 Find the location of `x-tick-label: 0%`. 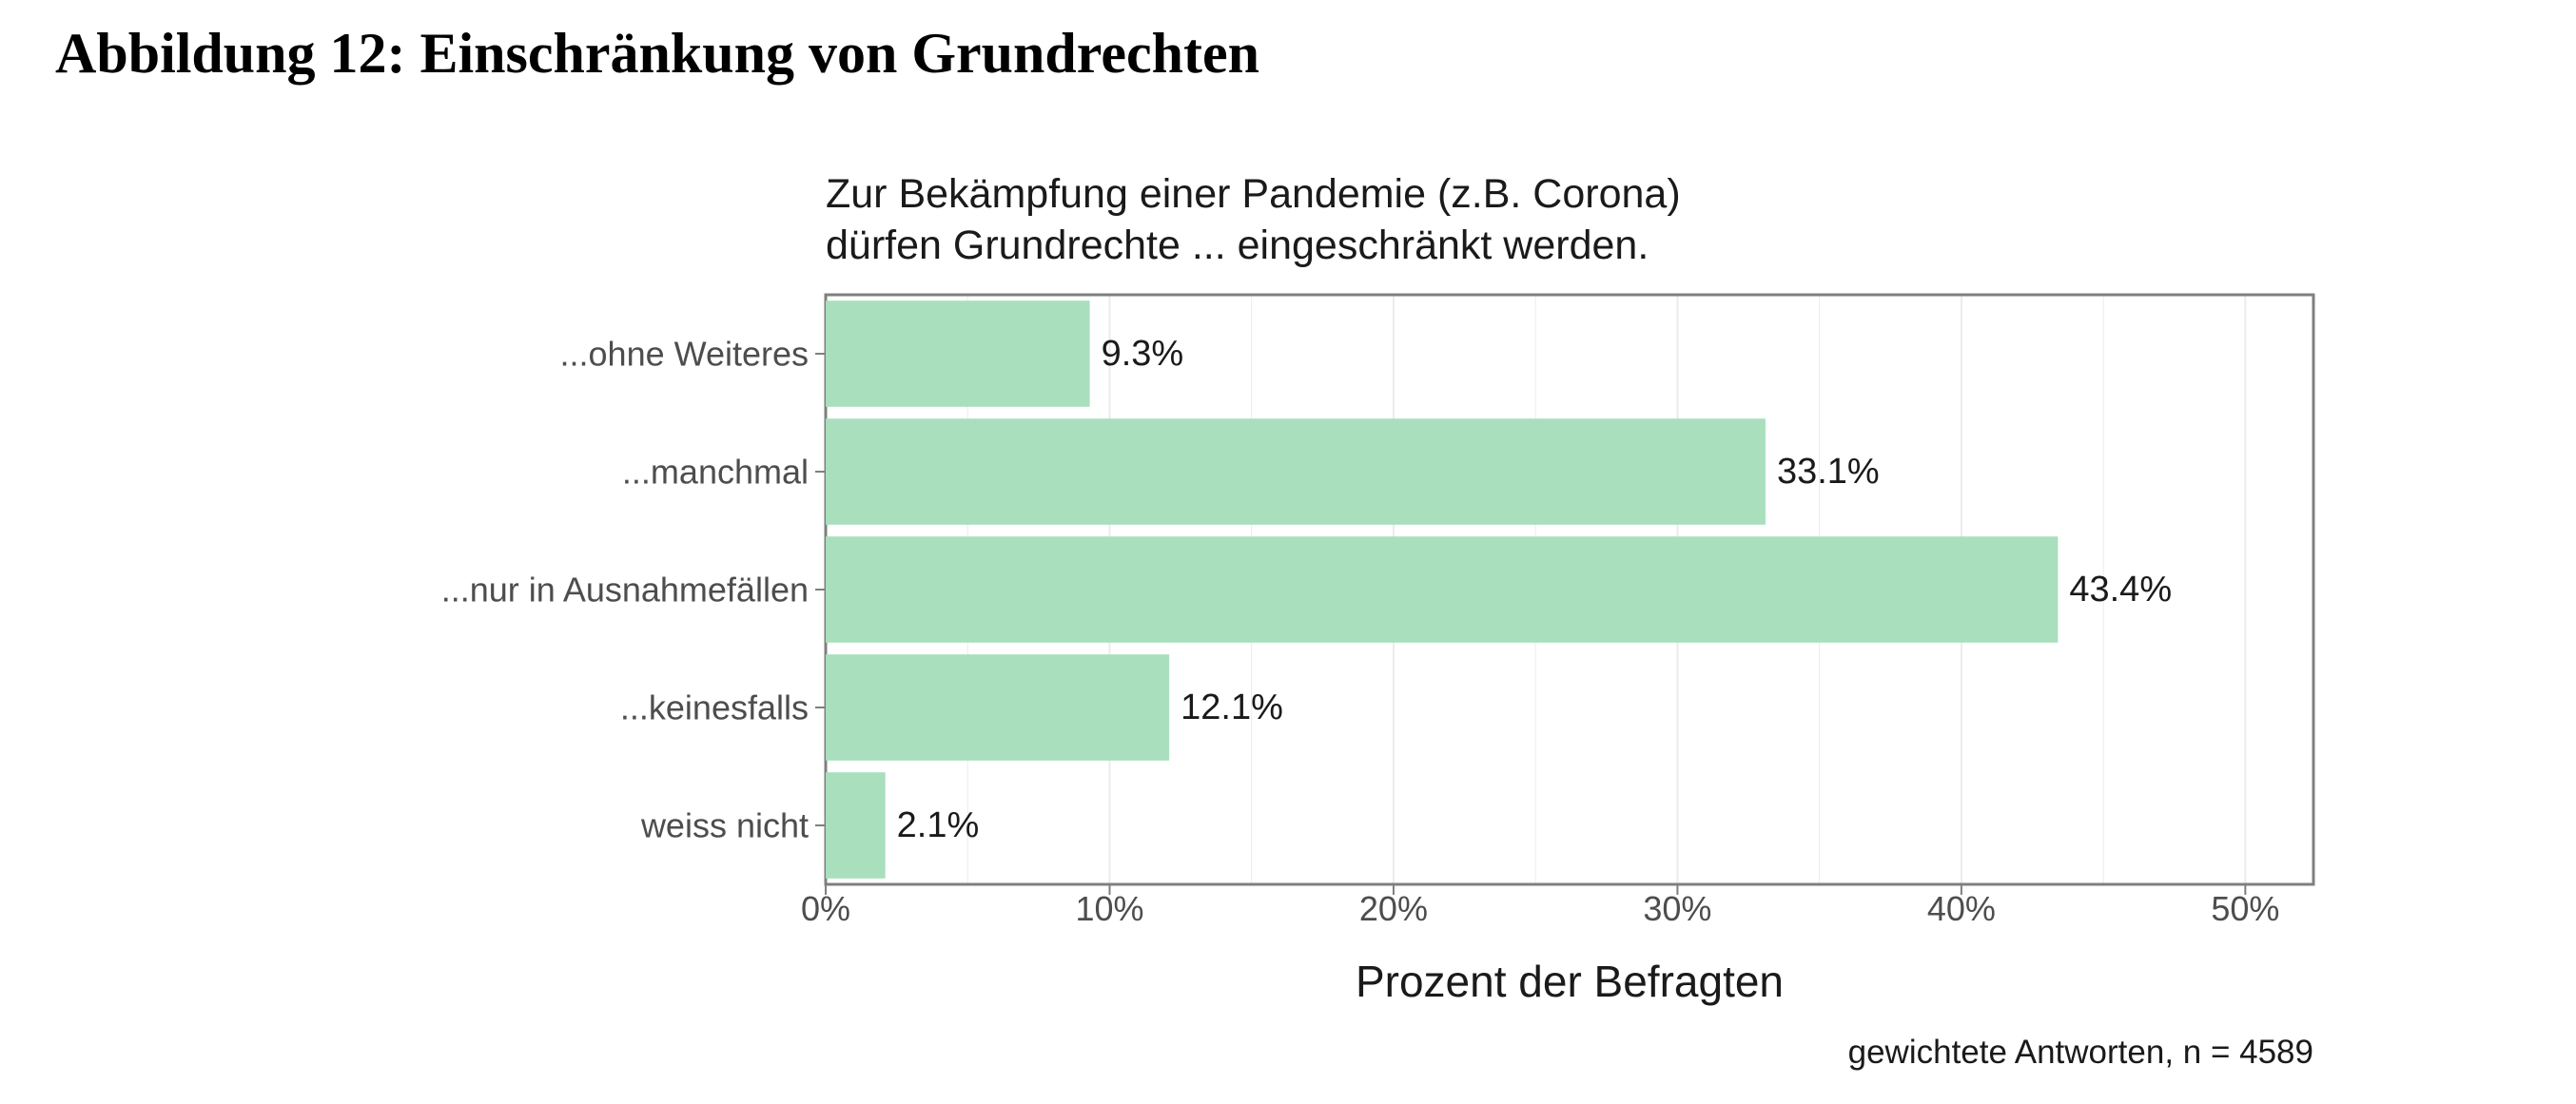

x-tick-label: 0% is located at coordinates (826, 908).